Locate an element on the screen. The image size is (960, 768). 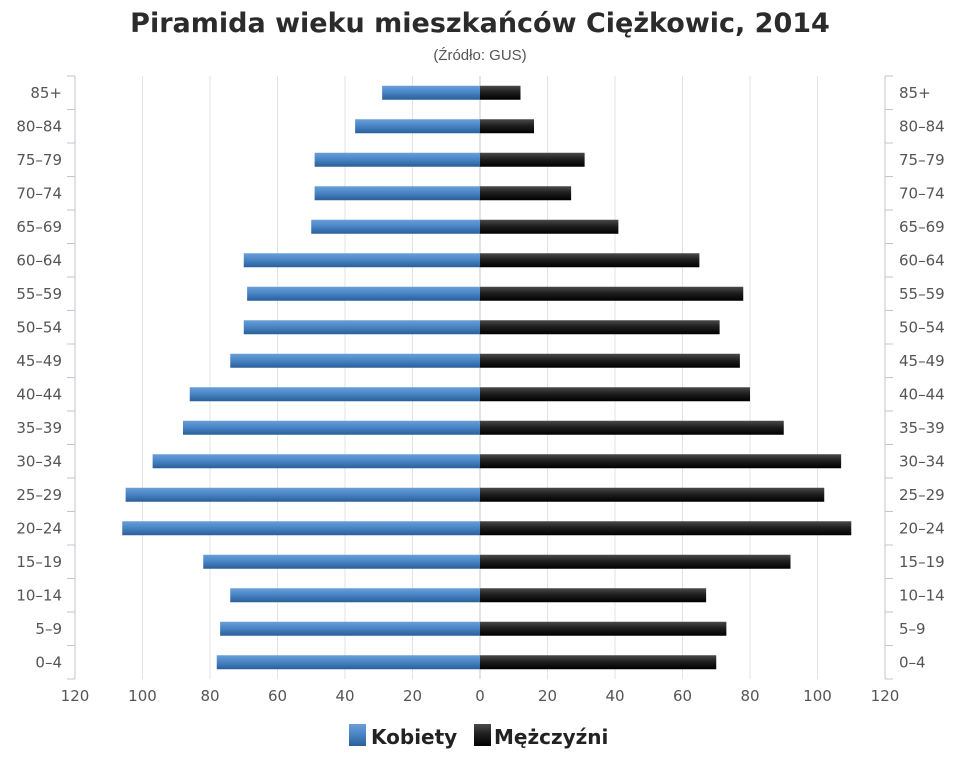
age-label-left: 15–19 is located at coordinates (39, 562).